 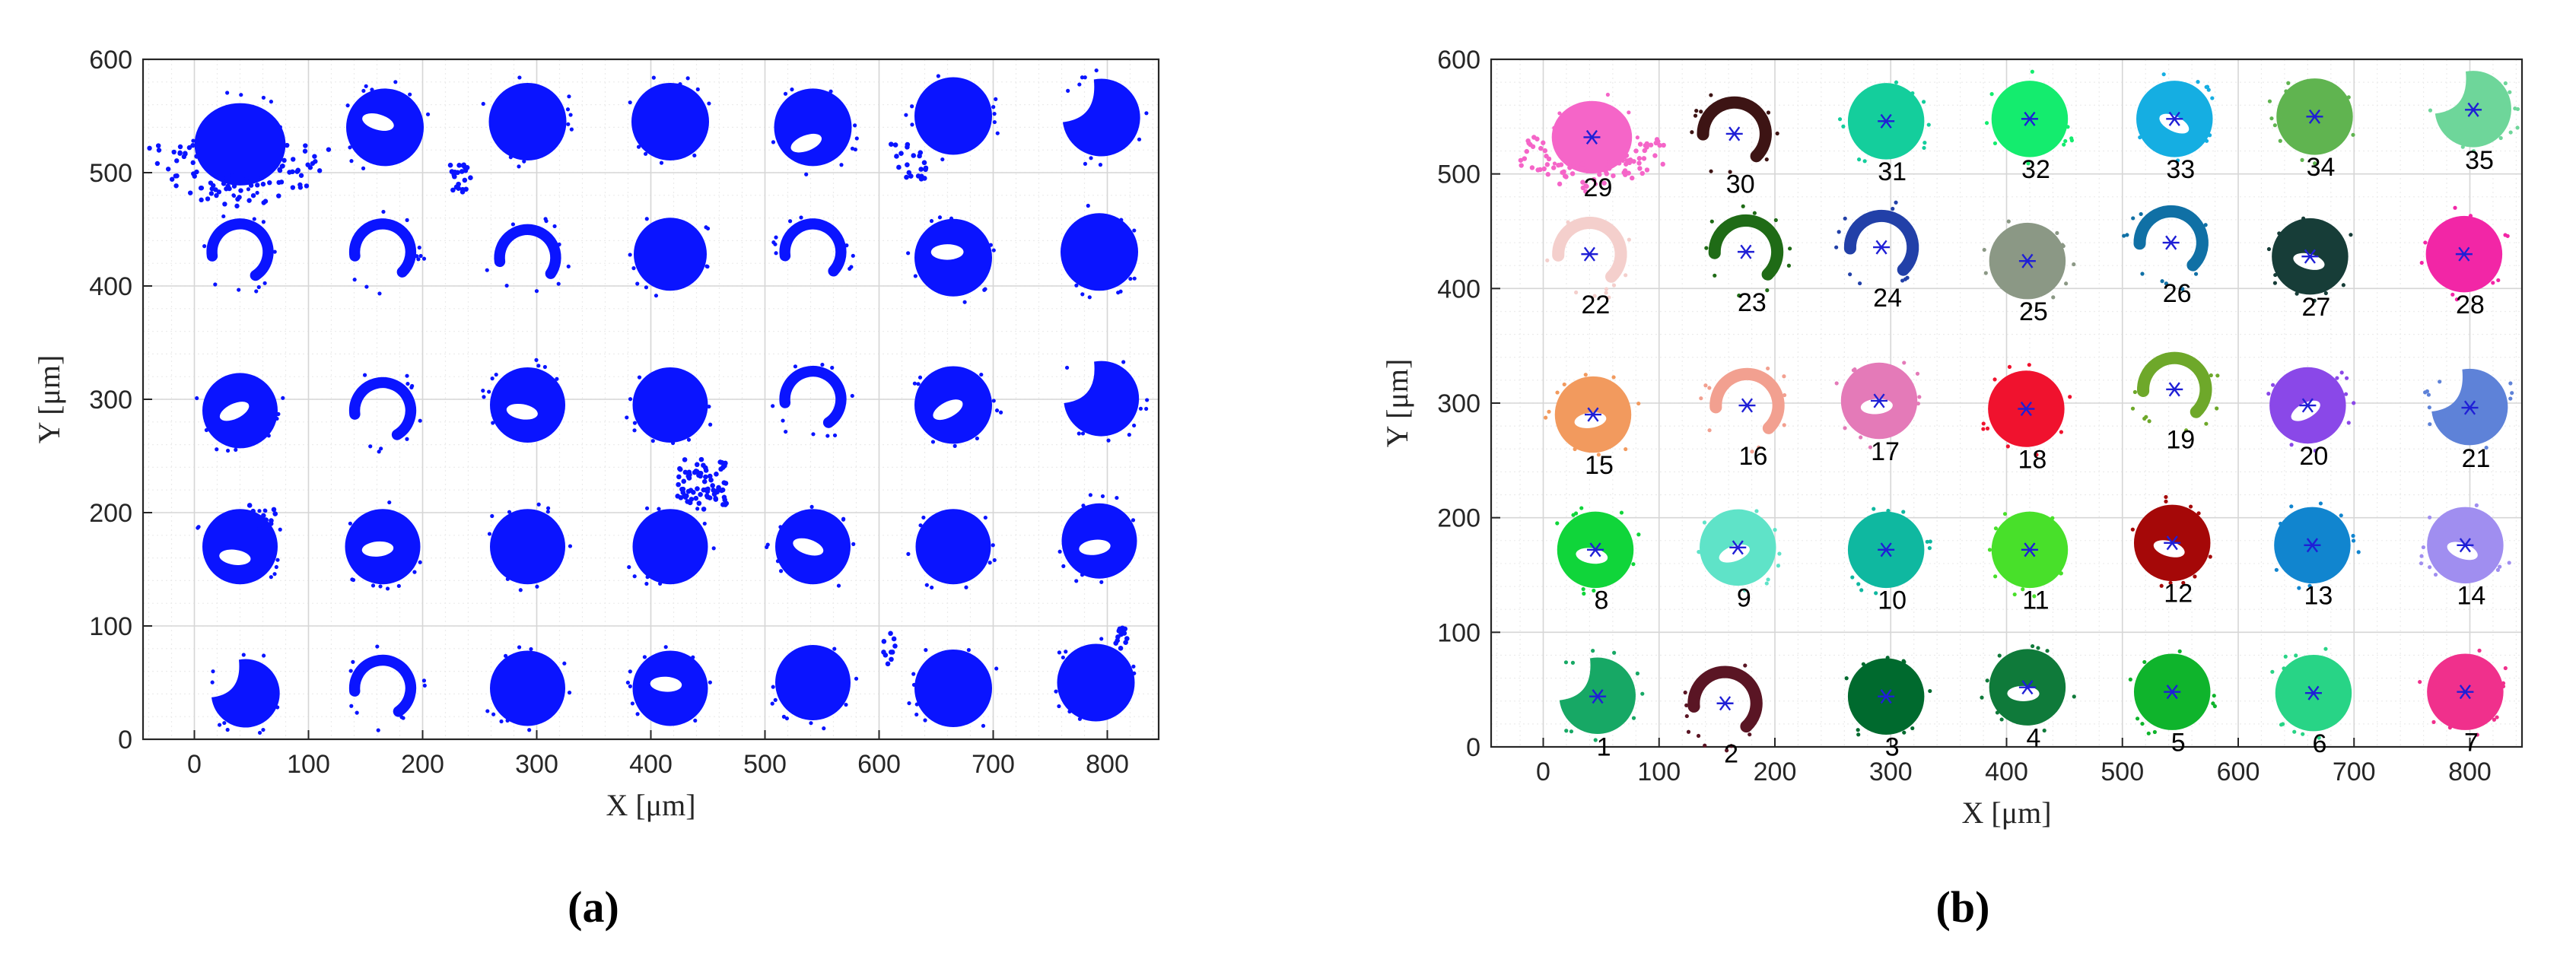 What do you see at coordinates (1595, 305) in the screenshot?
I see `cluster-label: 22` at bounding box center [1595, 305].